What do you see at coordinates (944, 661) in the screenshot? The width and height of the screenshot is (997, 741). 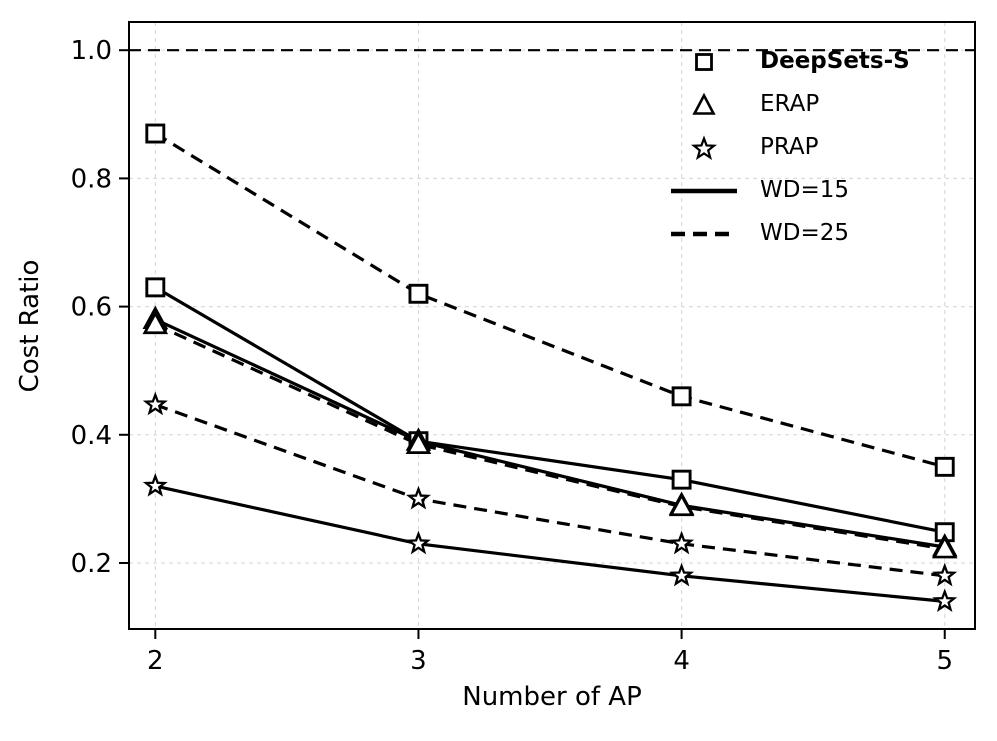 I see `x-tick-label: 5` at bounding box center [944, 661].